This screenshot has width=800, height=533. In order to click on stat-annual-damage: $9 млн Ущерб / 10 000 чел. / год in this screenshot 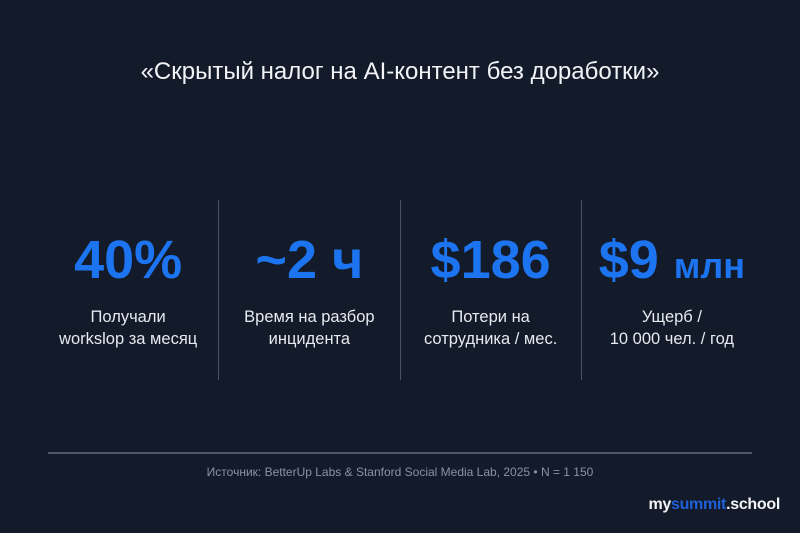, I will do `click(671, 290)`.